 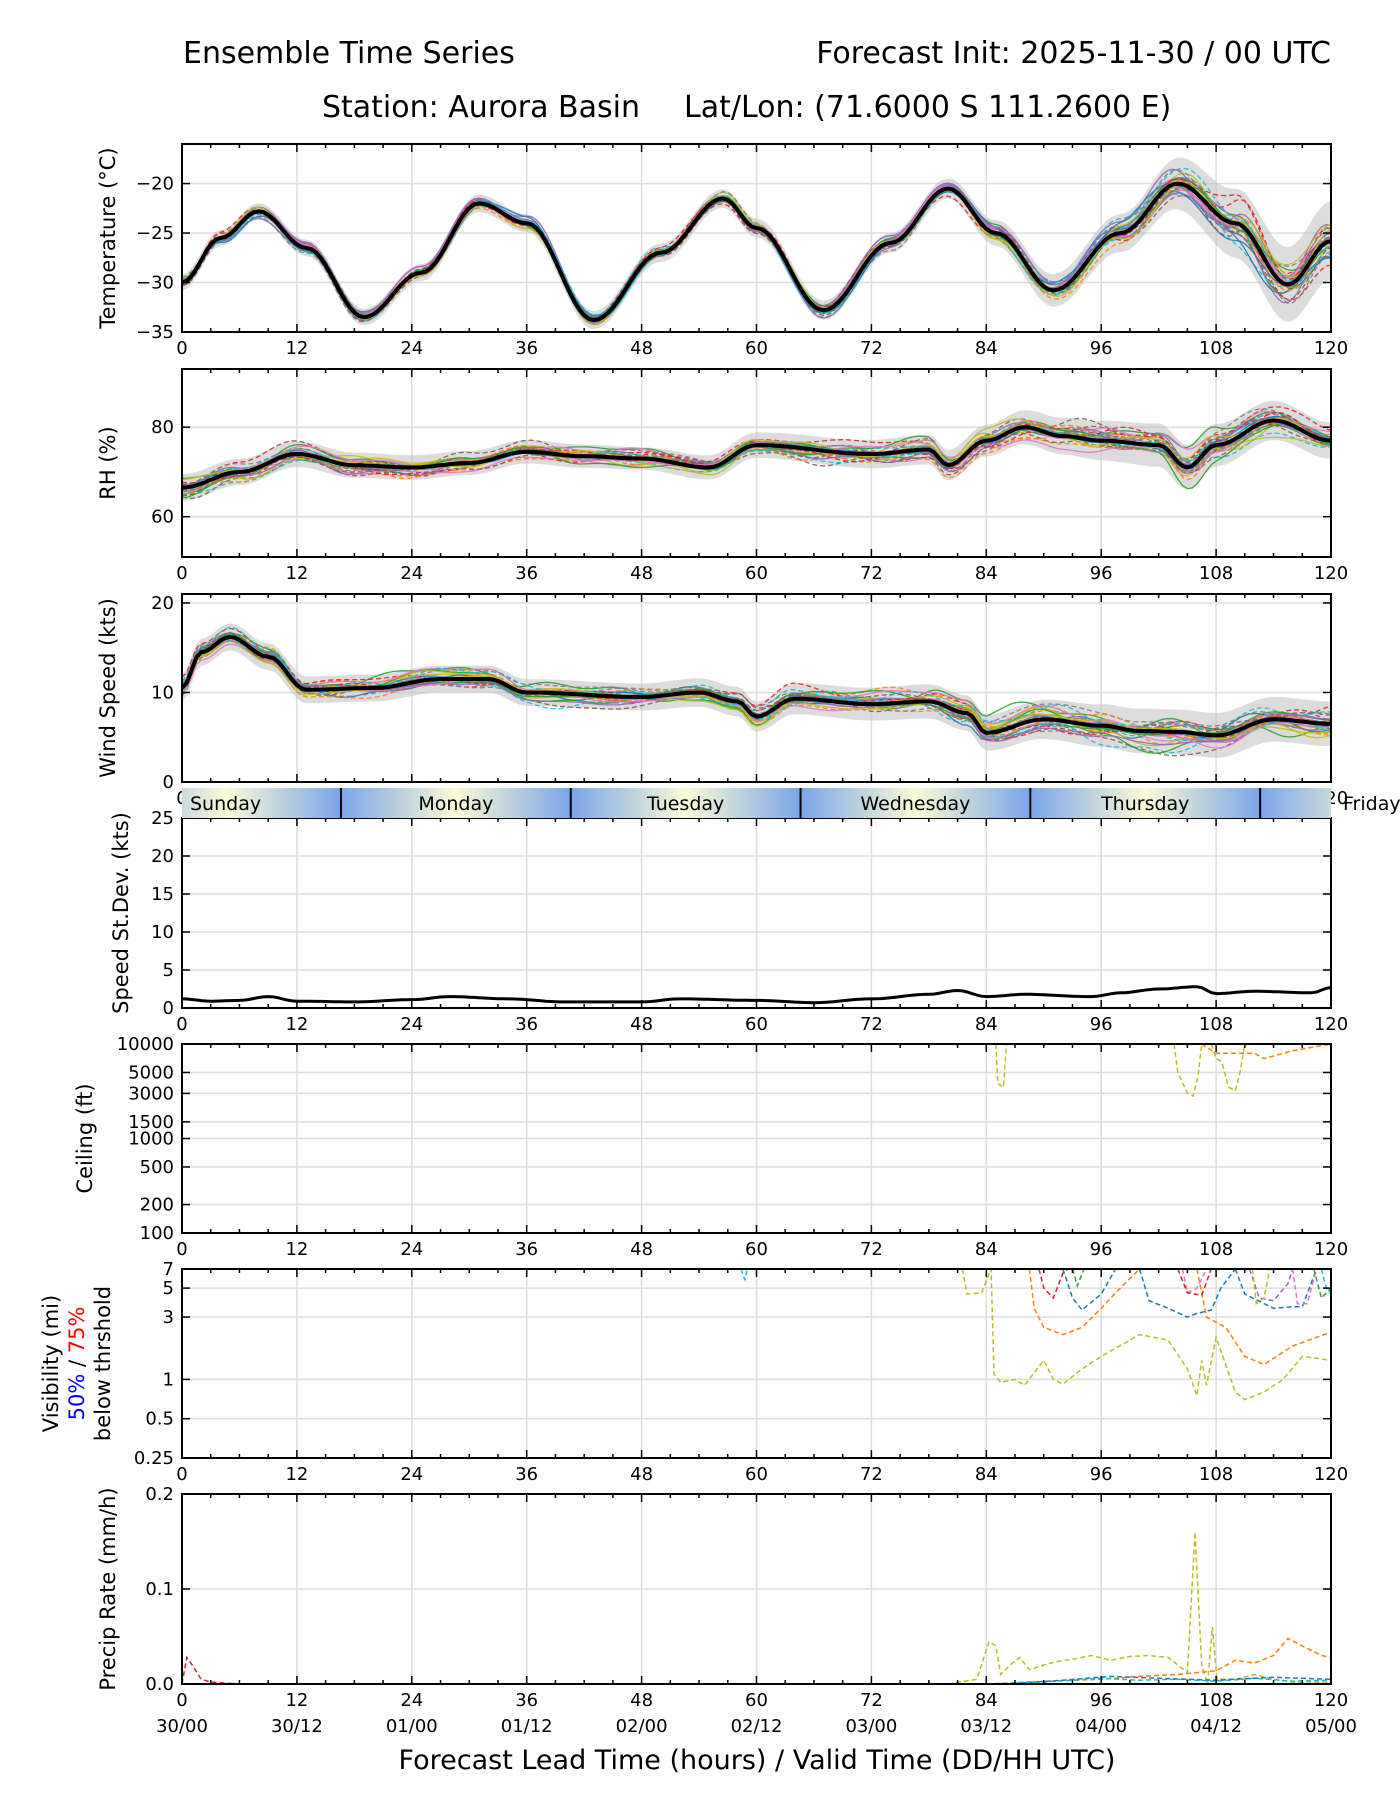 What do you see at coordinates (1331, 1474) in the screenshot?
I see `x-tick-label-visibility: 120` at bounding box center [1331, 1474].